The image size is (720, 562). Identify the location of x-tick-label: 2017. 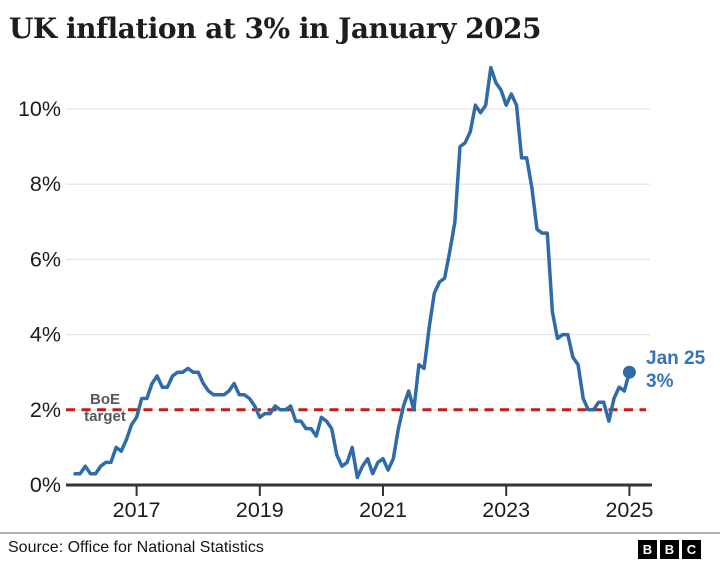
(137, 510).